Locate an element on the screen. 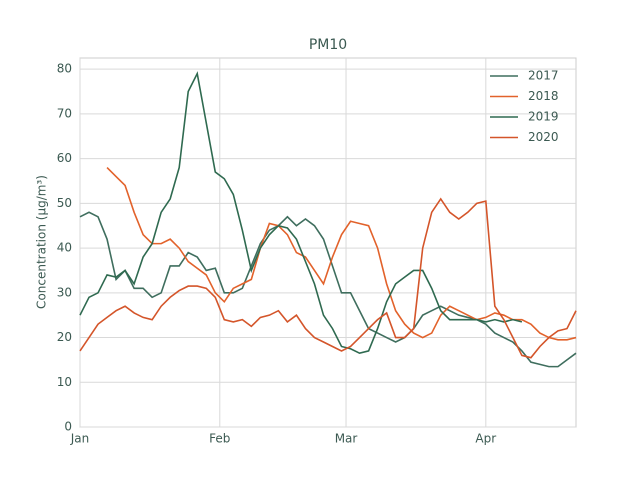 The width and height of the screenshot is (640, 480). legend-label: 2017 is located at coordinates (543, 76).